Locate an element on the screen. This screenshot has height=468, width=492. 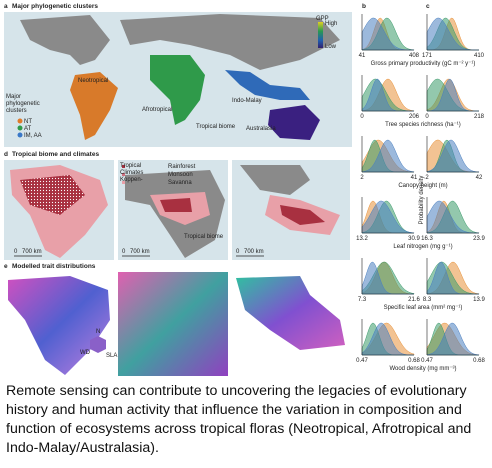
panel-title: Major phylogenetic clusters is located at coordinates (55, 6).